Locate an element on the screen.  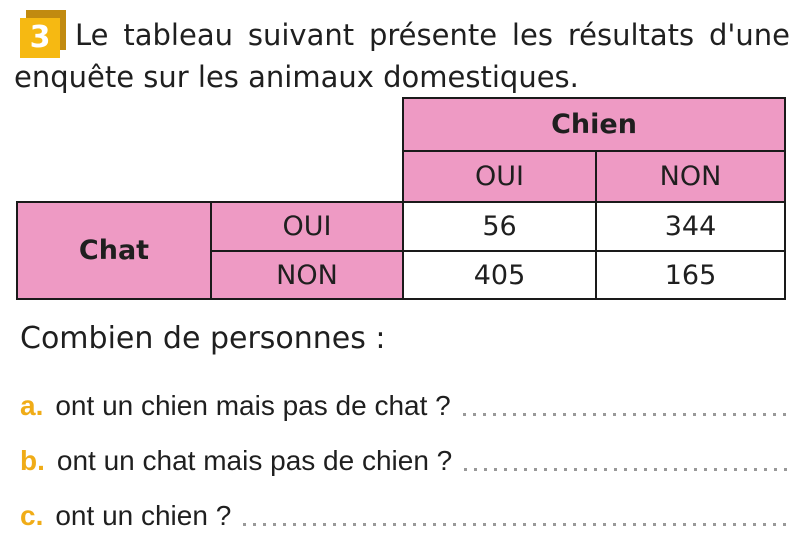
question-a: a. ont un chien mais pas de chat ? is located at coordinates (405, 406).